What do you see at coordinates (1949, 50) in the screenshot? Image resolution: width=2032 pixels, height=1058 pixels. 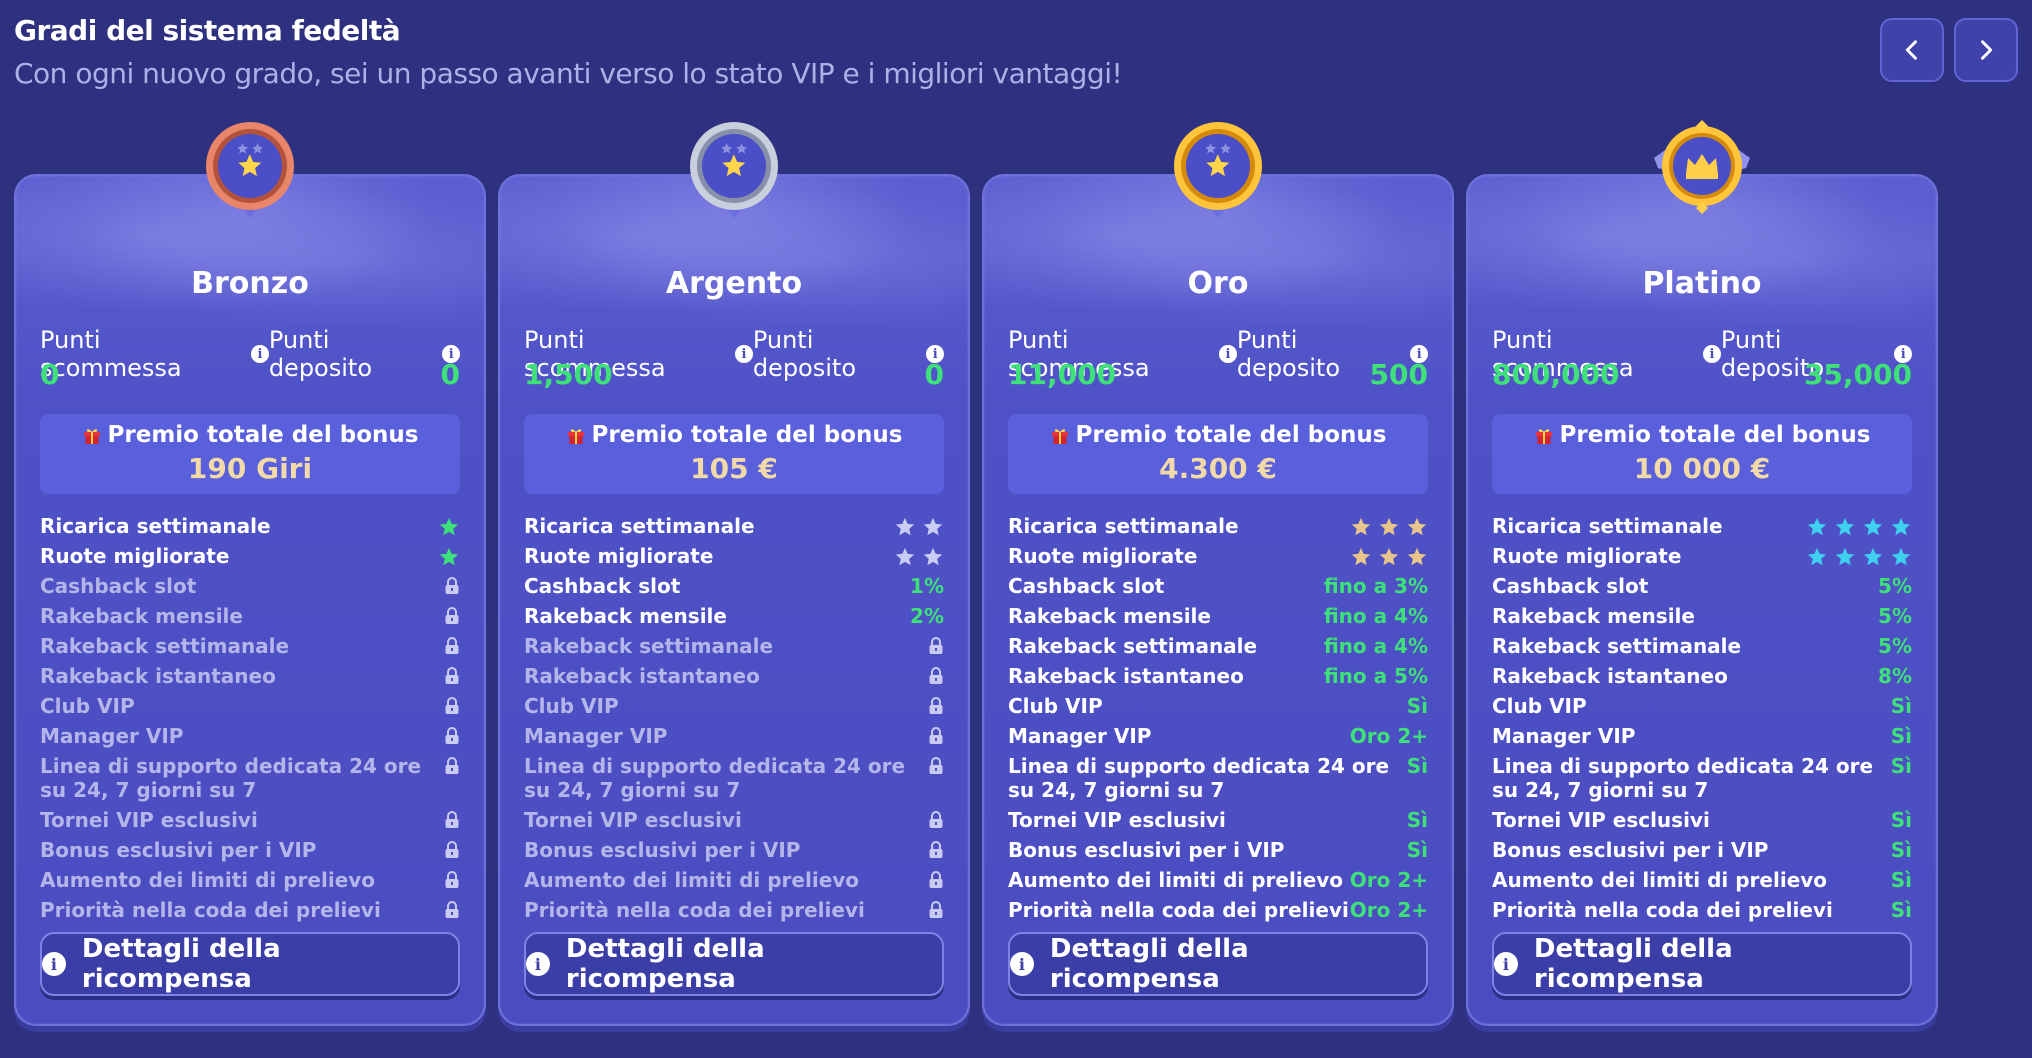 I see `carousel-nav` at bounding box center [1949, 50].